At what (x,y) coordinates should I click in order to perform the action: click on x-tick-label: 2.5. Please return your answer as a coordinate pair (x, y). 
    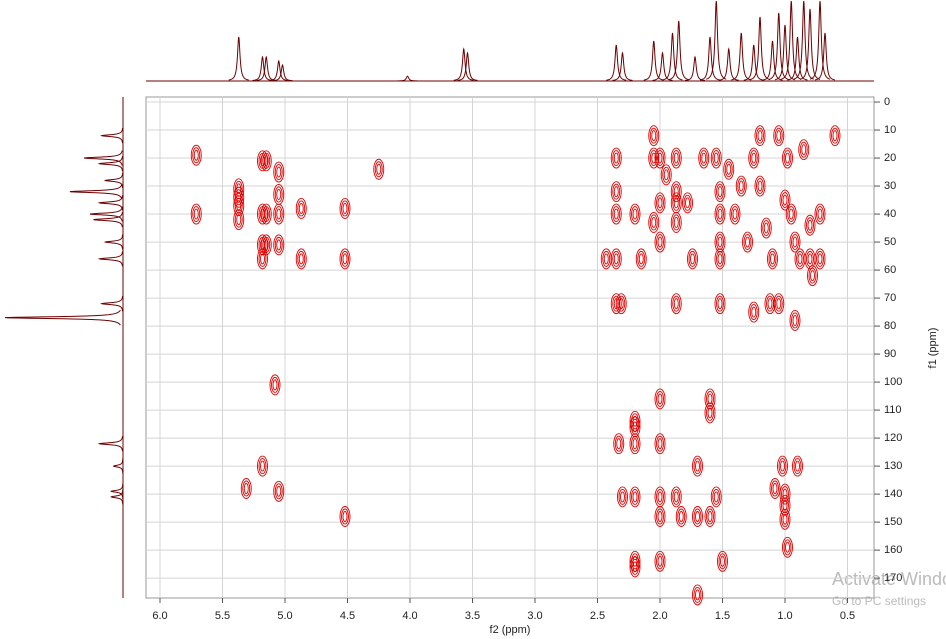
    Looking at the image, I should click on (597, 616).